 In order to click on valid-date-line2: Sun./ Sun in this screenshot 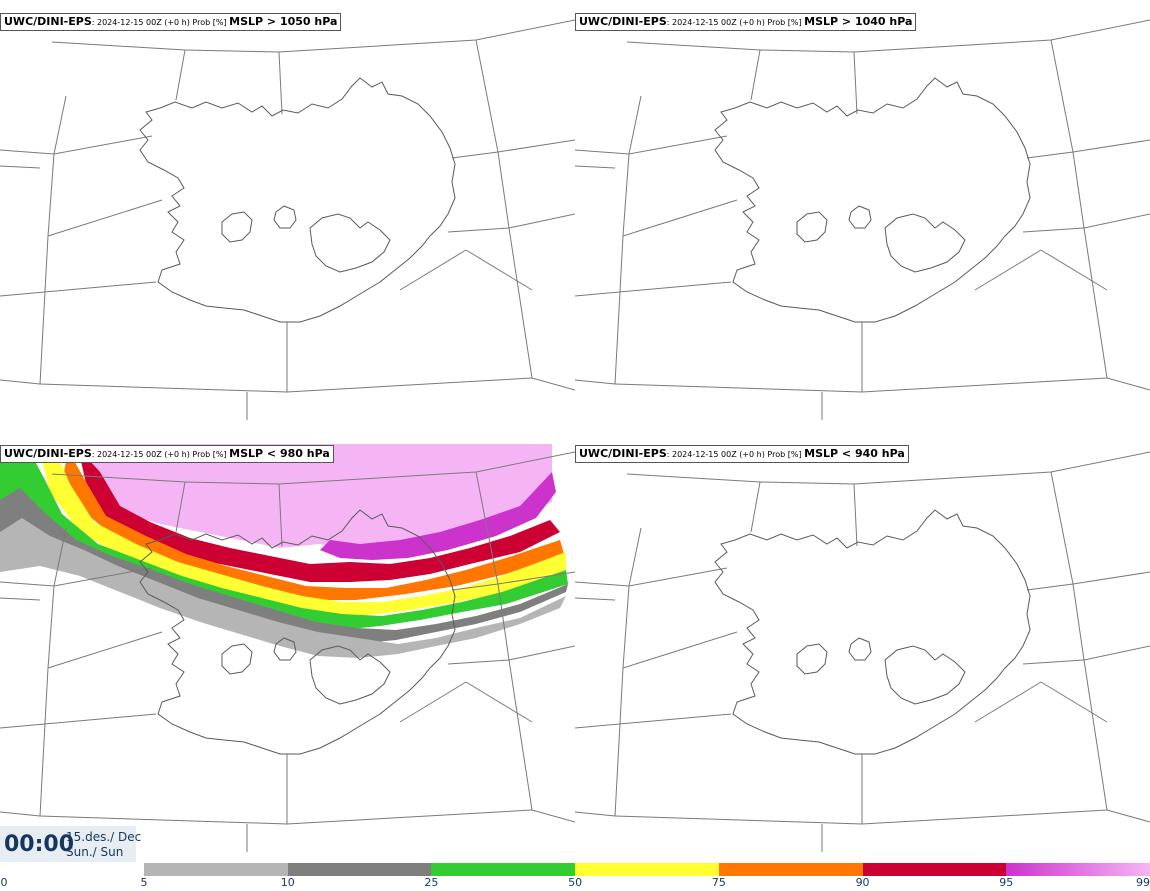, I will do `click(95, 852)`.